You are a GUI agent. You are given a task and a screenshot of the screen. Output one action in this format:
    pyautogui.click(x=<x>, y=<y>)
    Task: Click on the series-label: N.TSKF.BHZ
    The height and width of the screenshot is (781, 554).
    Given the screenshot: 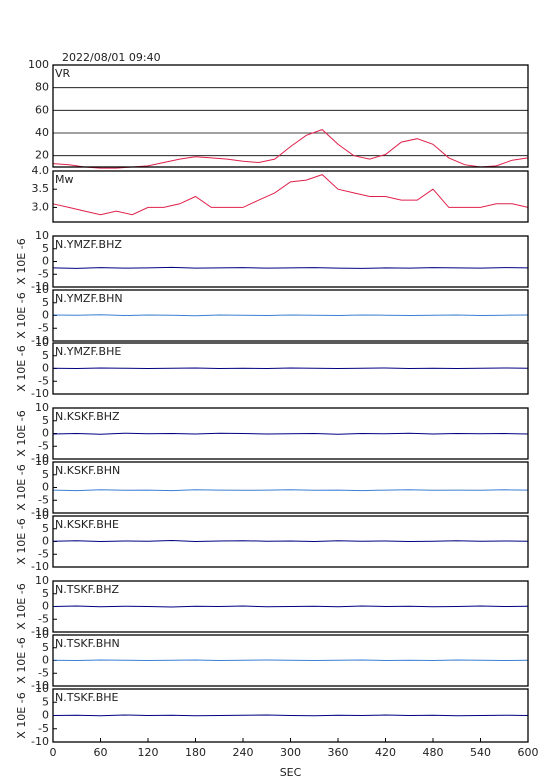 What is the action you would take?
    pyautogui.click(x=87, y=589)
    